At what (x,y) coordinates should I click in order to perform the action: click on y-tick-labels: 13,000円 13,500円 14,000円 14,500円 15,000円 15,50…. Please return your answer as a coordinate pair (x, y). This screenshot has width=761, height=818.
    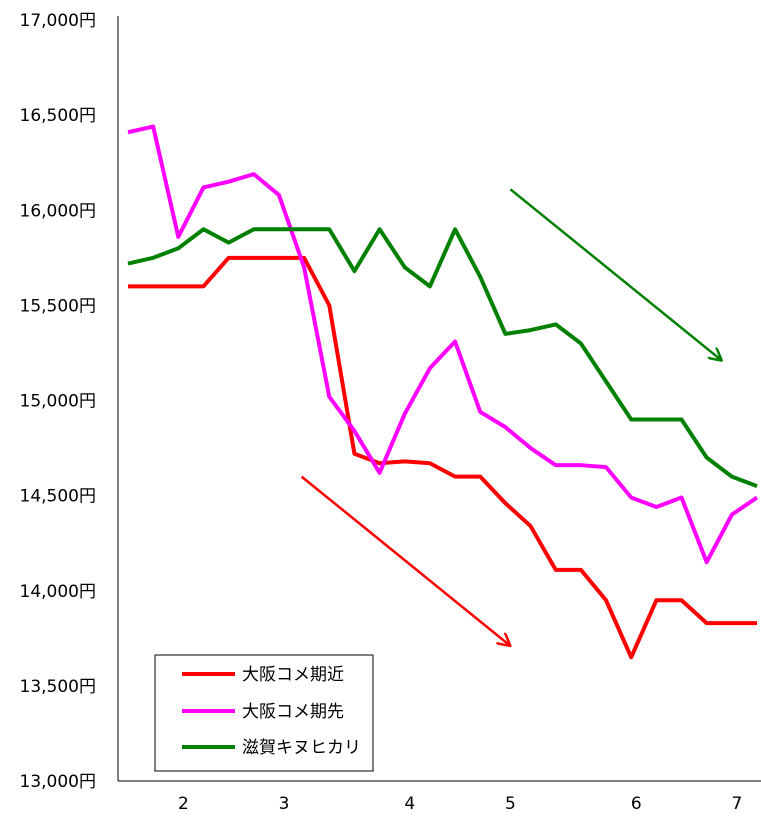
    Looking at the image, I should click on (58, 401).